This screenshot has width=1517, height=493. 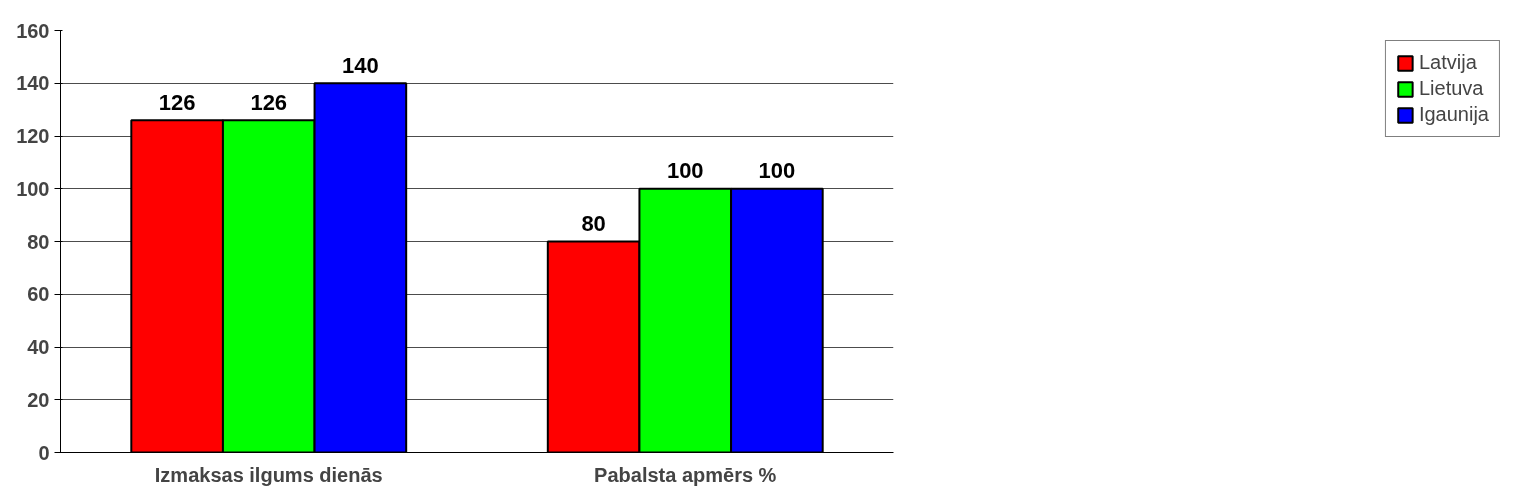 I want to click on data-label: 80, so click(x=593, y=223).